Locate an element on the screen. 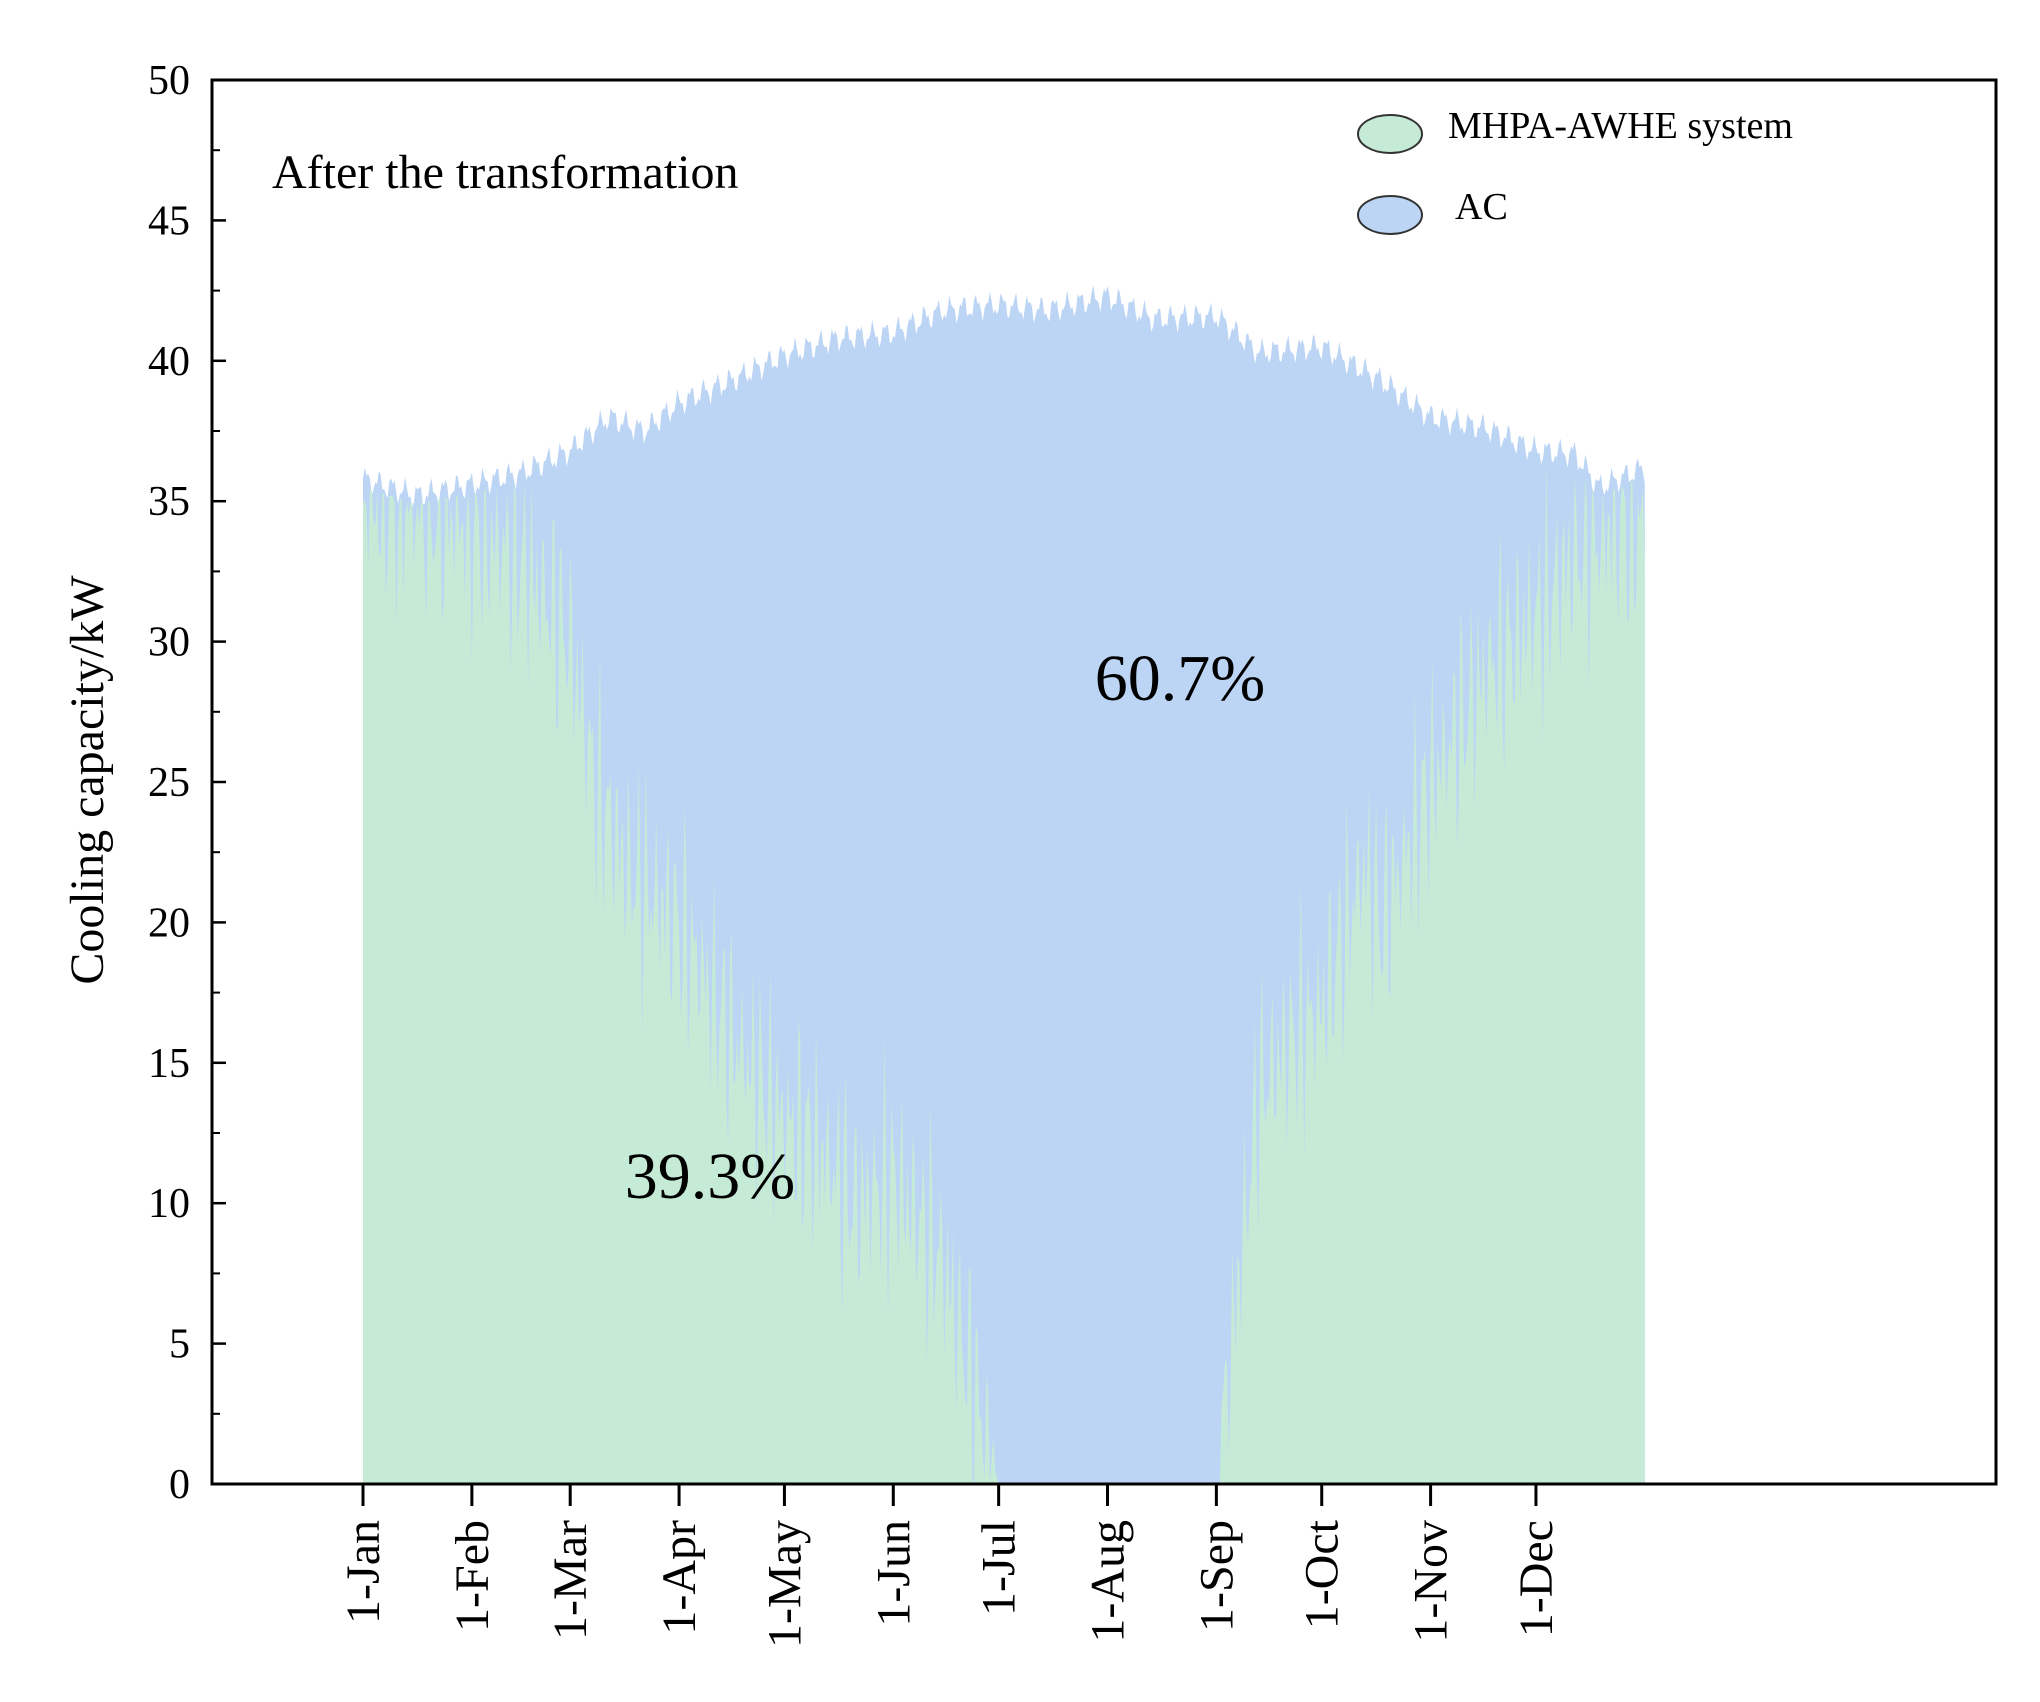 This screenshot has width=2040, height=1702. y-tick-label: 20 is located at coordinates (169, 923).